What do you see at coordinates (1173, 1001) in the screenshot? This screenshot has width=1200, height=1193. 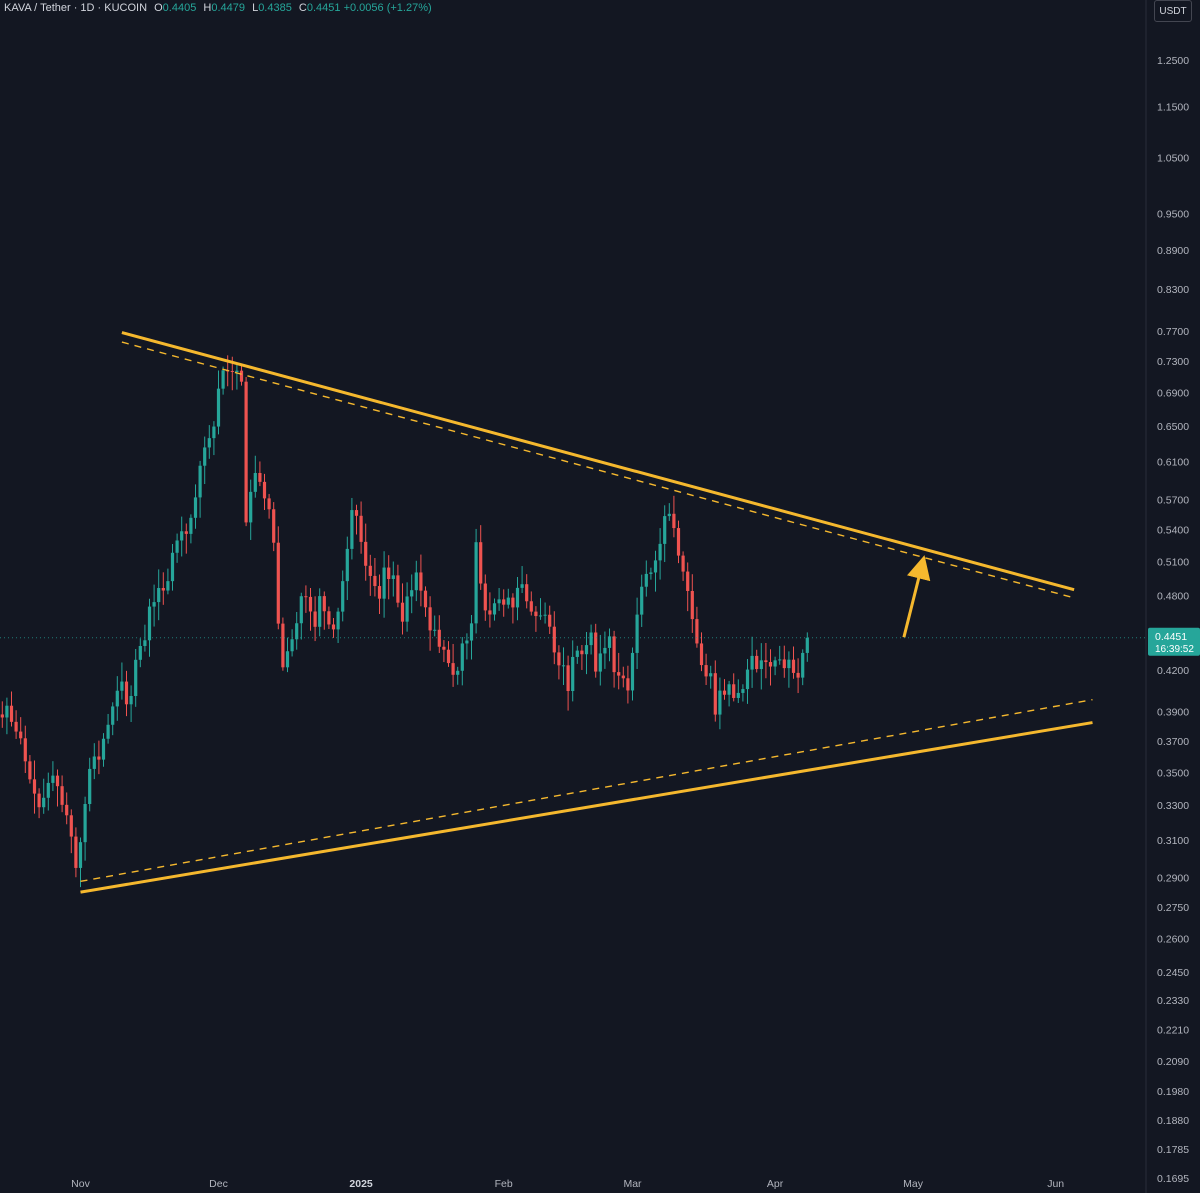 I see `price-tick-label: 0.2330` at bounding box center [1173, 1001].